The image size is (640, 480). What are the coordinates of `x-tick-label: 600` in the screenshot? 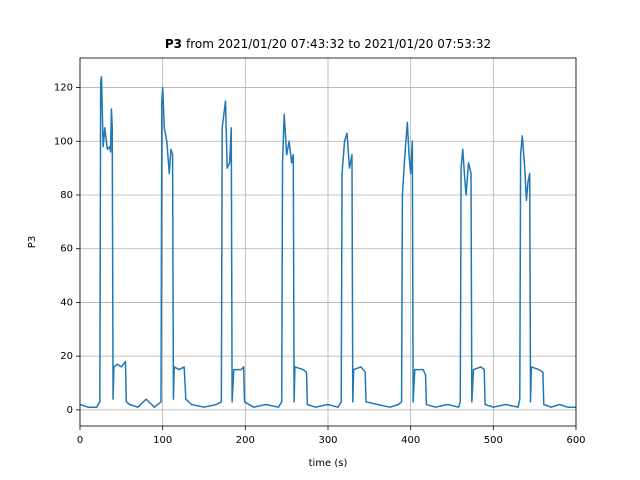 It's located at (575, 440).